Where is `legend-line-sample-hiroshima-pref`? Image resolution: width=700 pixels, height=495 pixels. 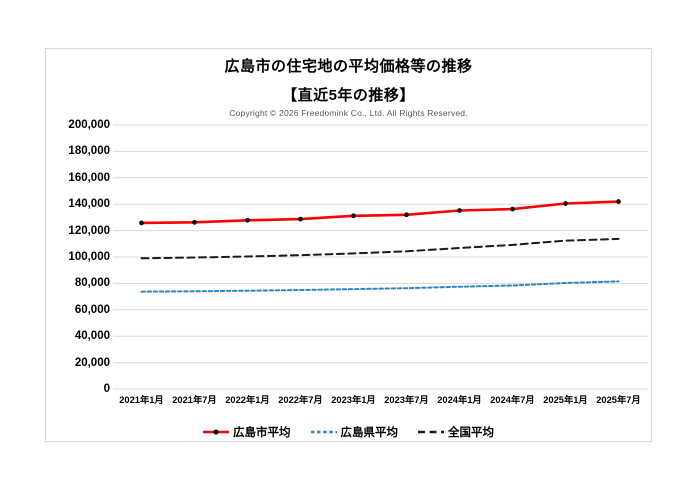 legend-line-sample-hiroshima-pref is located at coordinates (323, 432).